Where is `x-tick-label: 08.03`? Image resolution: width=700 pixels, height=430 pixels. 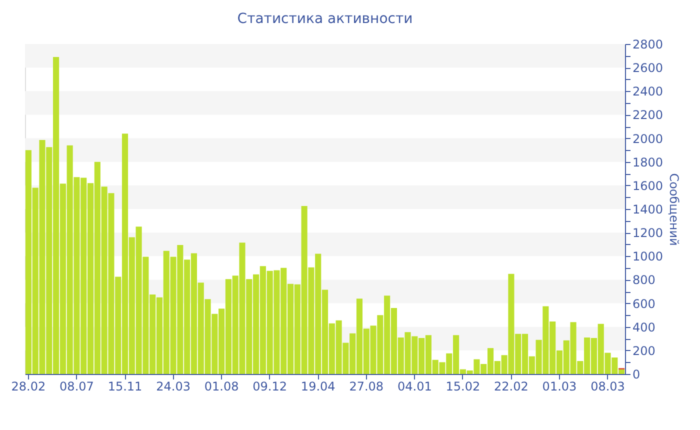 x-tick-label: 08.03 is located at coordinates (607, 387).